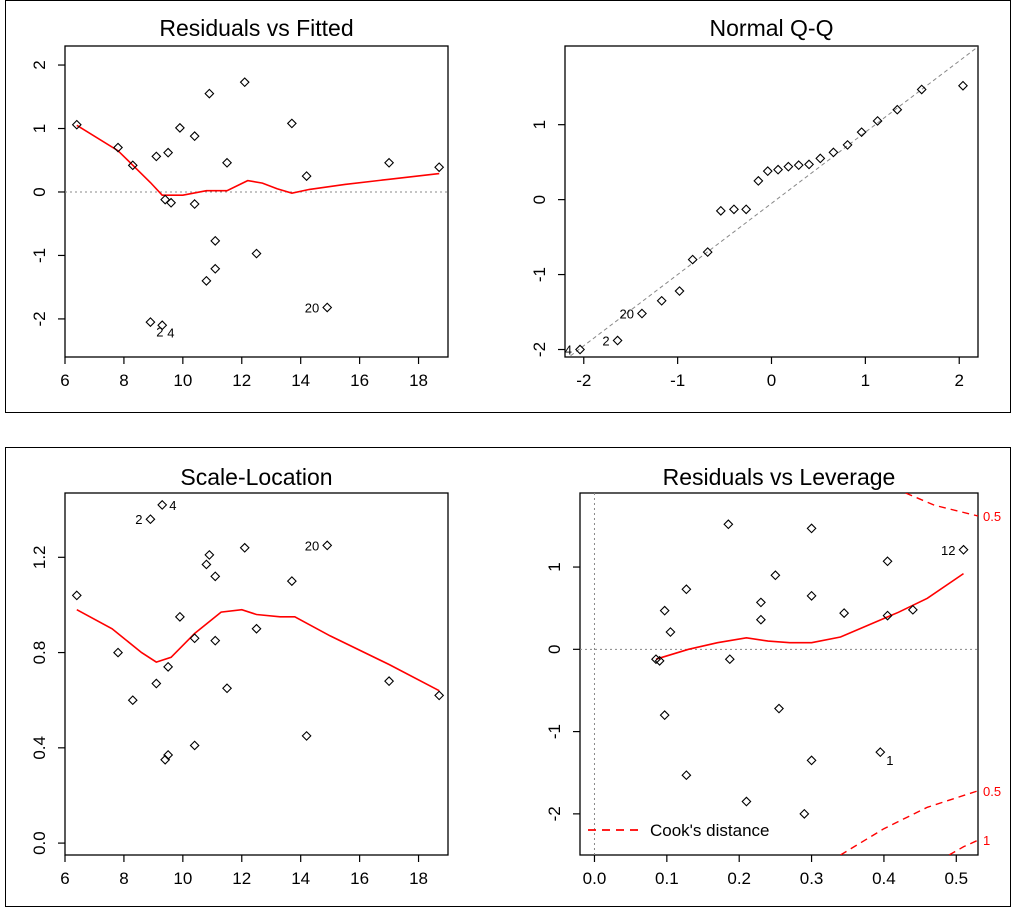 The width and height of the screenshot is (1016, 907). What do you see at coordinates (884, 878) in the screenshot?
I see `x-tick-label: 0.4` at bounding box center [884, 878].